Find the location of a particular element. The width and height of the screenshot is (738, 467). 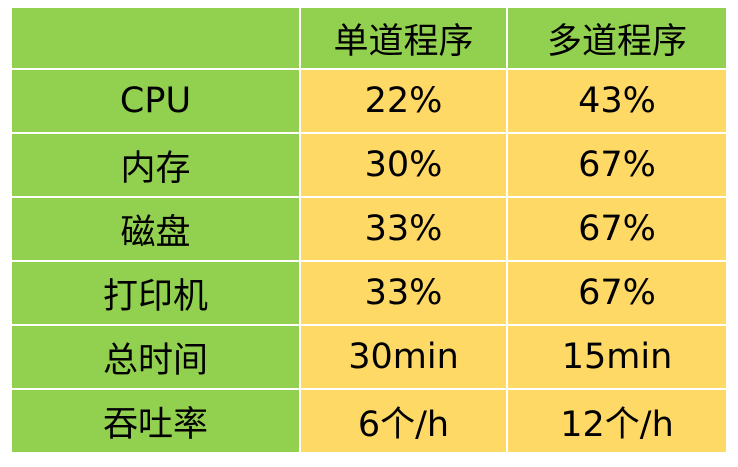

multi-program-value: 43% is located at coordinates (617, 101).